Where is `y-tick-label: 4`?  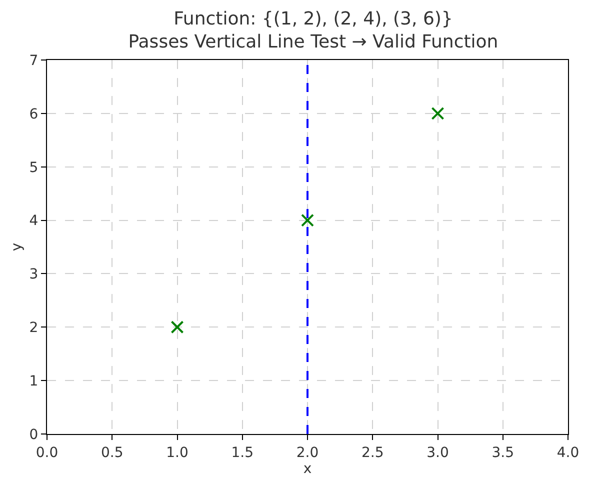 y-tick-label: 4 is located at coordinates (33, 221).